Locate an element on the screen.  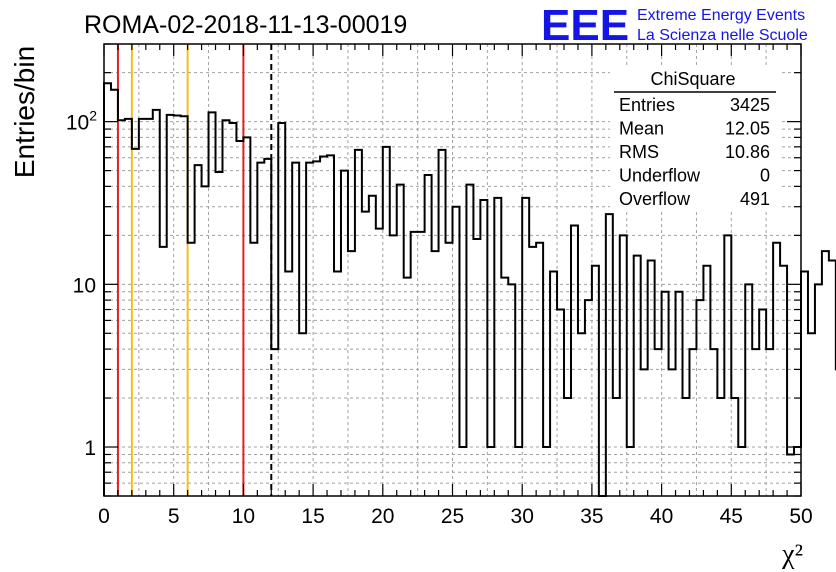
stats-label: Overflow is located at coordinates (655, 199).